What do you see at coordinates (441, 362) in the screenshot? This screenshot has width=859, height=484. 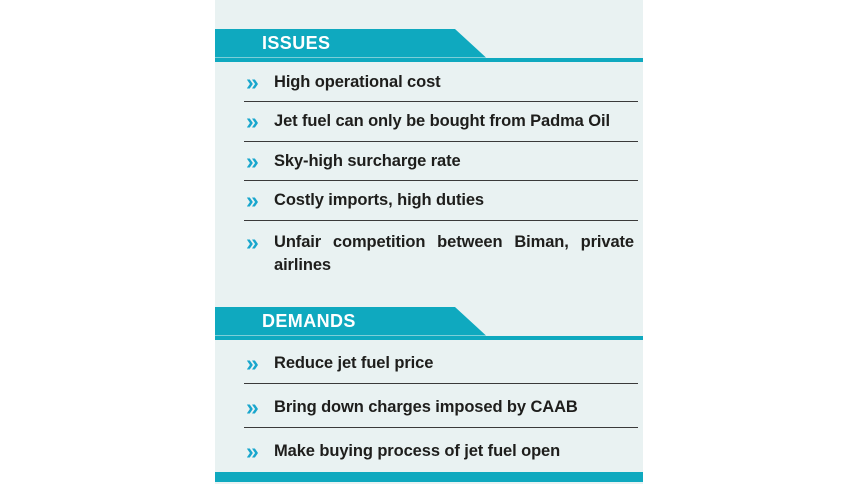 I see `list-item: » Reduce jet fuel price` at bounding box center [441, 362].